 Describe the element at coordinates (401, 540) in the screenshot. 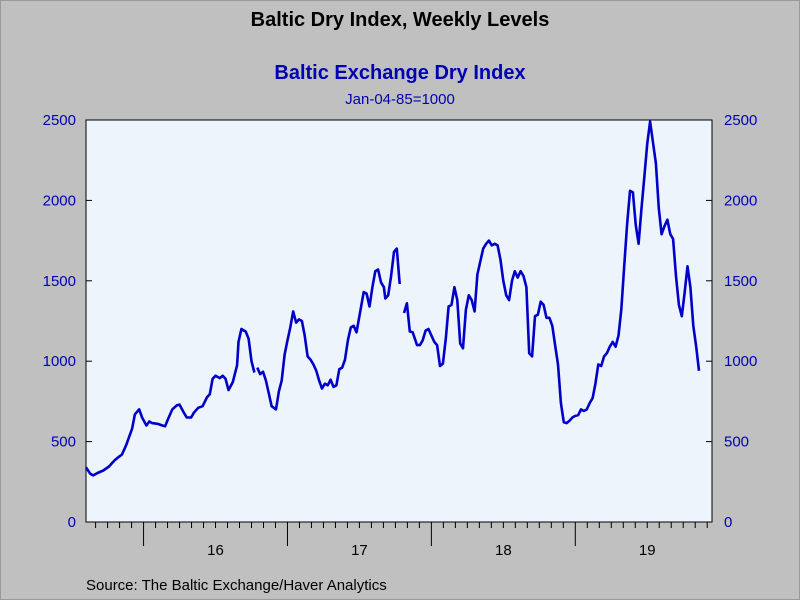

I see `x-axis: 16 17 18 19` at that location.